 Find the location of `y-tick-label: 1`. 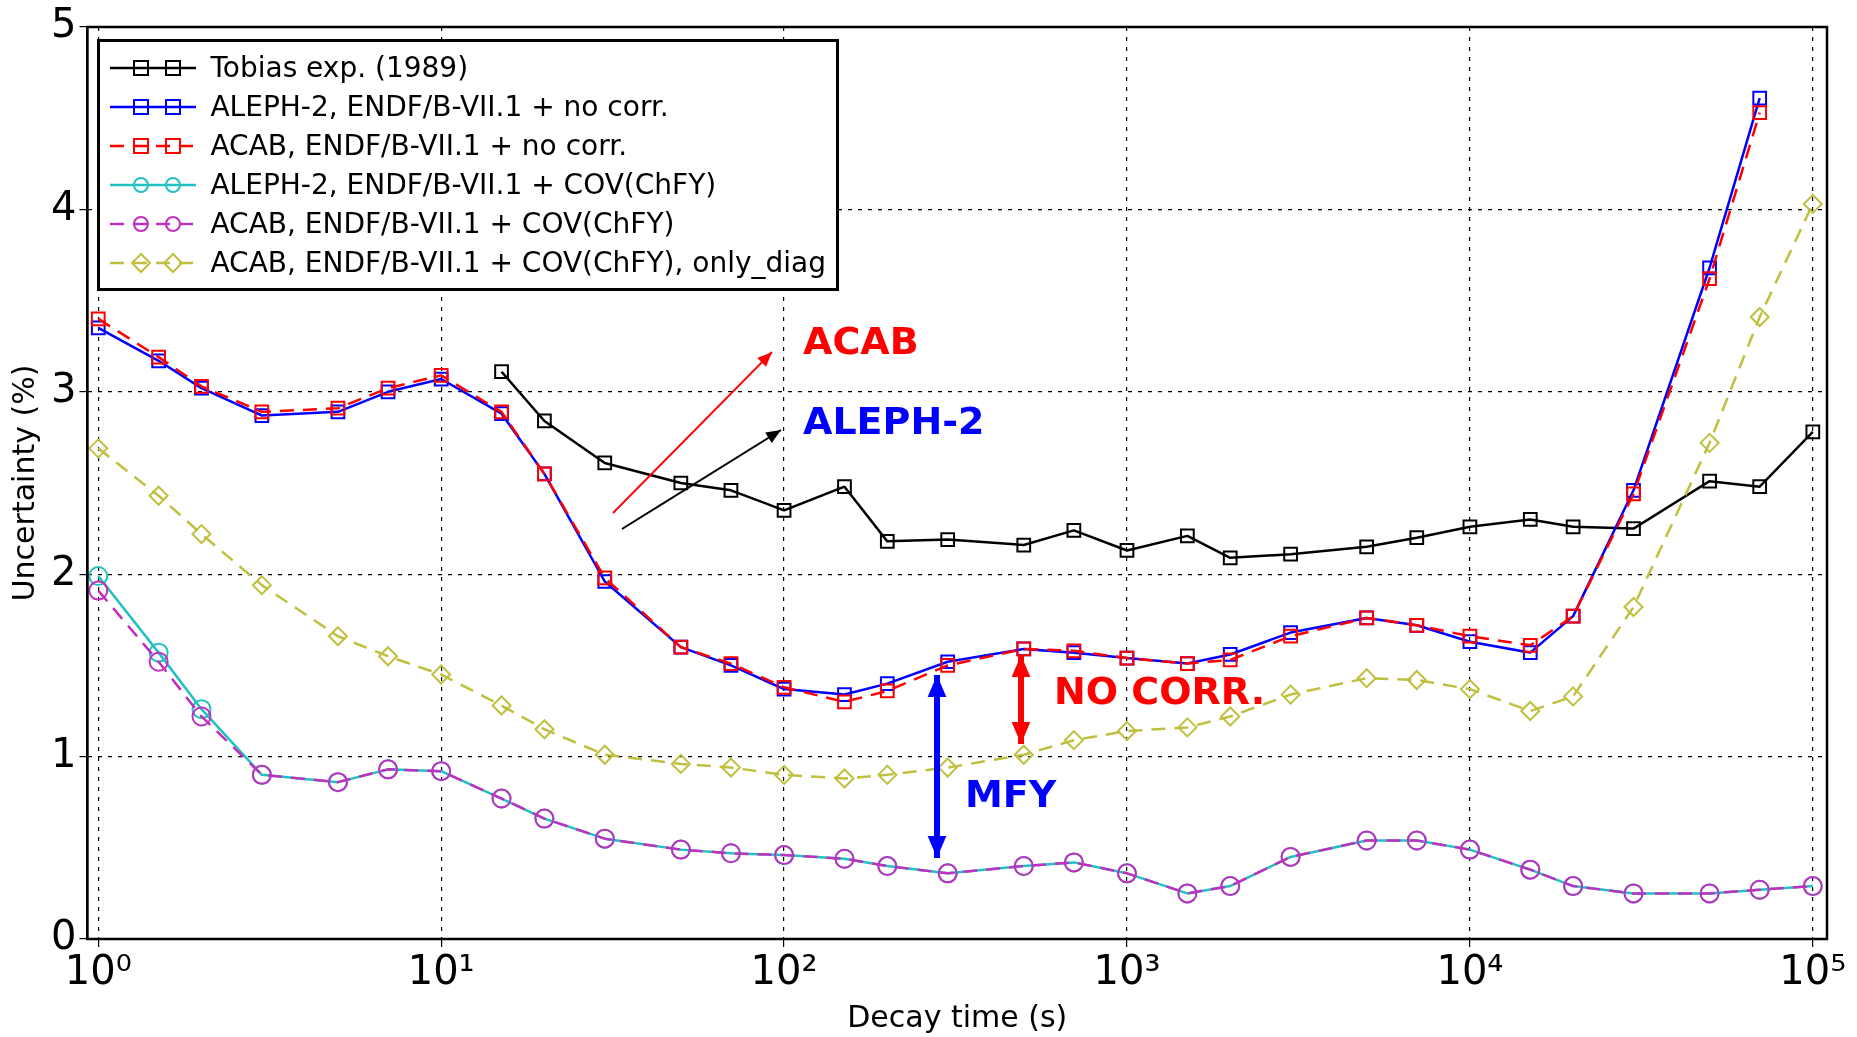

y-tick-label: 1 is located at coordinates (64, 752).